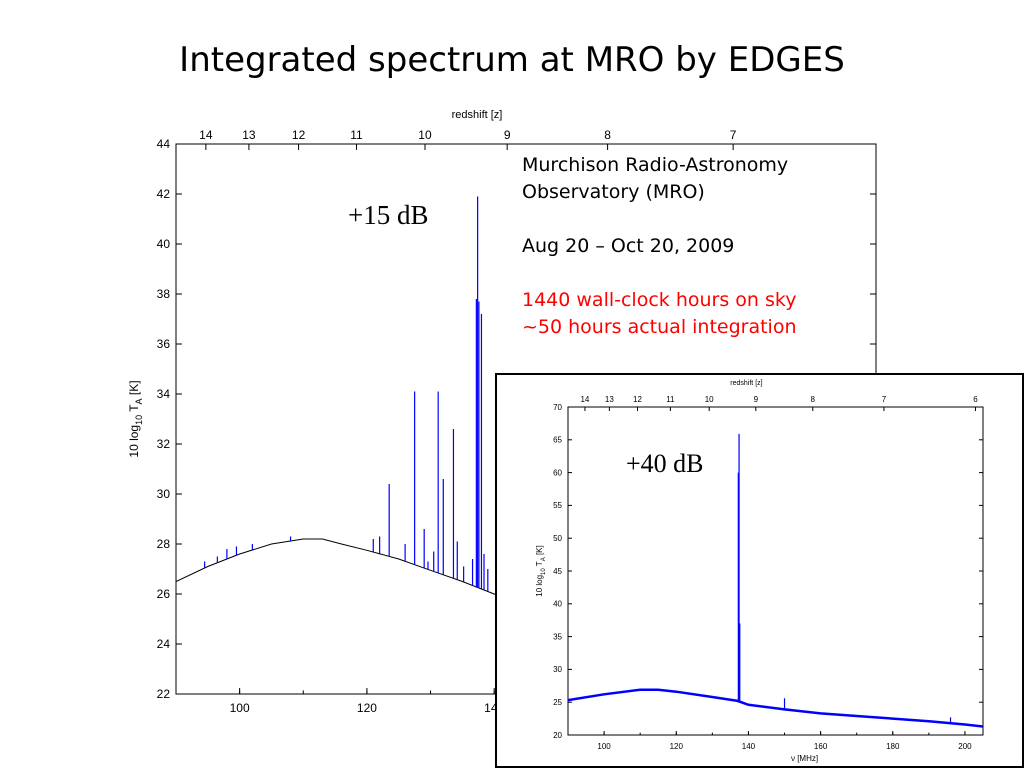  I want to click on y-tick-label: 60, so click(557, 472).